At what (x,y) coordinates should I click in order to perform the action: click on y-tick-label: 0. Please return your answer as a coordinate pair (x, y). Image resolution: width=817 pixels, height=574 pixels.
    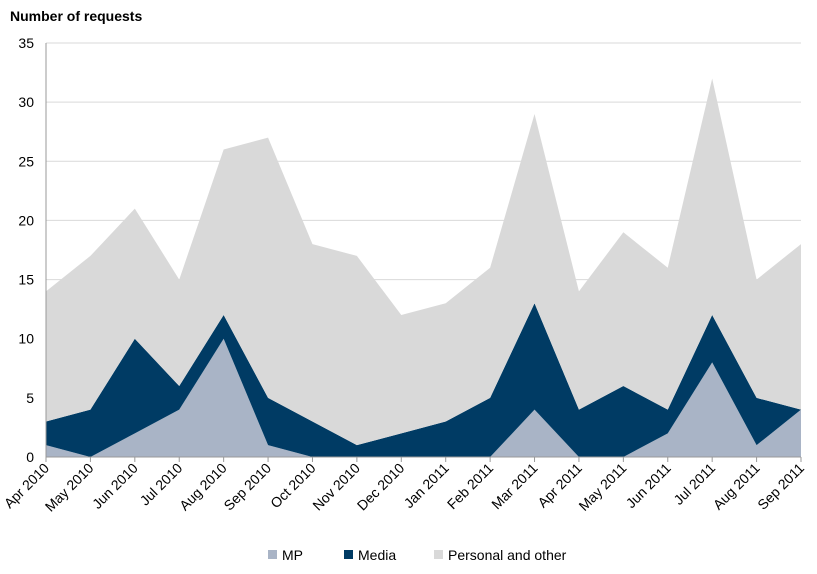
    Looking at the image, I should click on (30, 457).